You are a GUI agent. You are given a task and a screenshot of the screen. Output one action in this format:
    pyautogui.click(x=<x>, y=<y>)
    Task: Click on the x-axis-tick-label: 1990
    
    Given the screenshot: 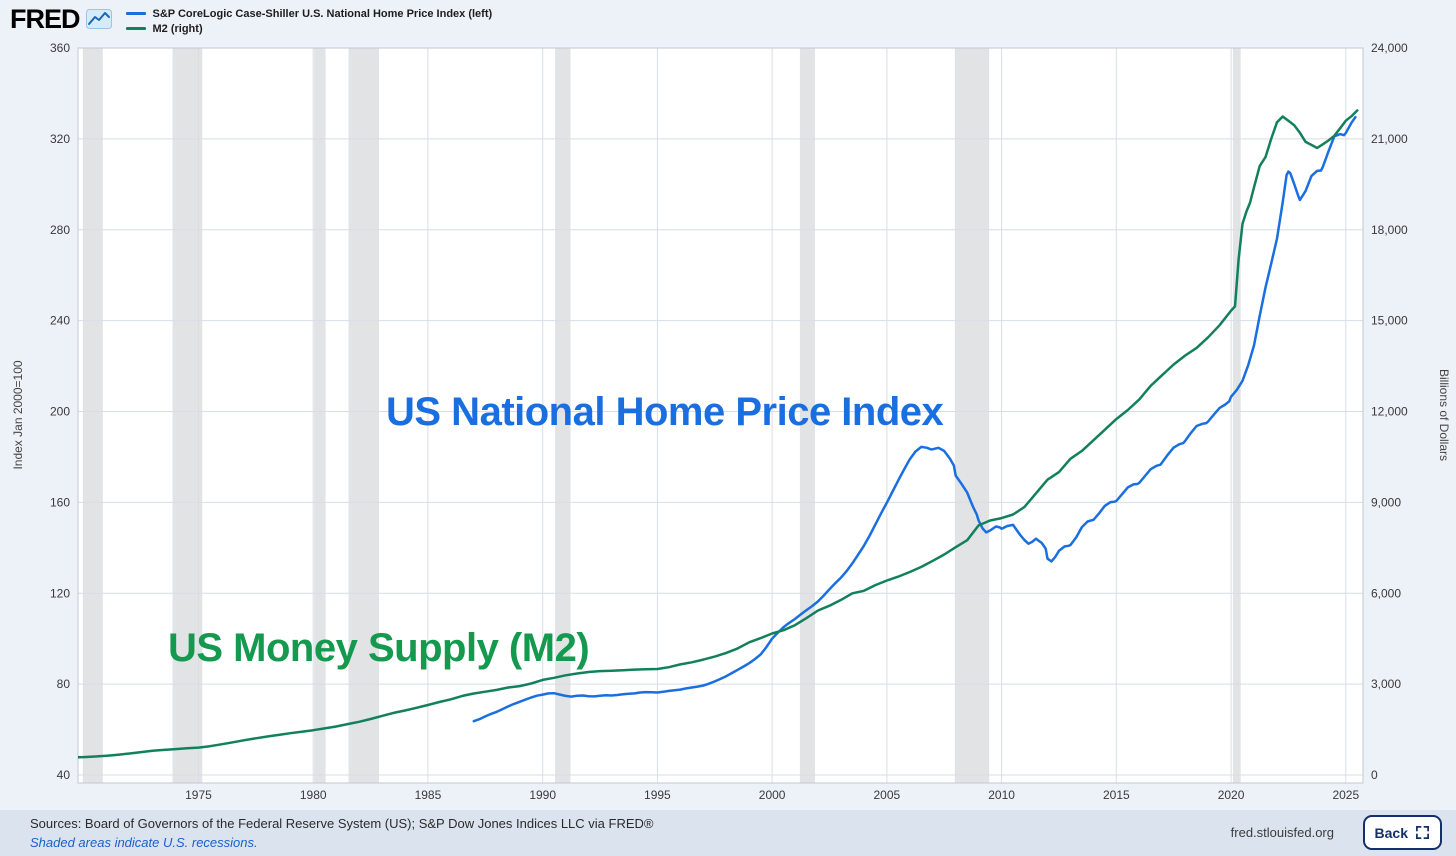 What is the action you would take?
    pyautogui.click(x=542, y=795)
    